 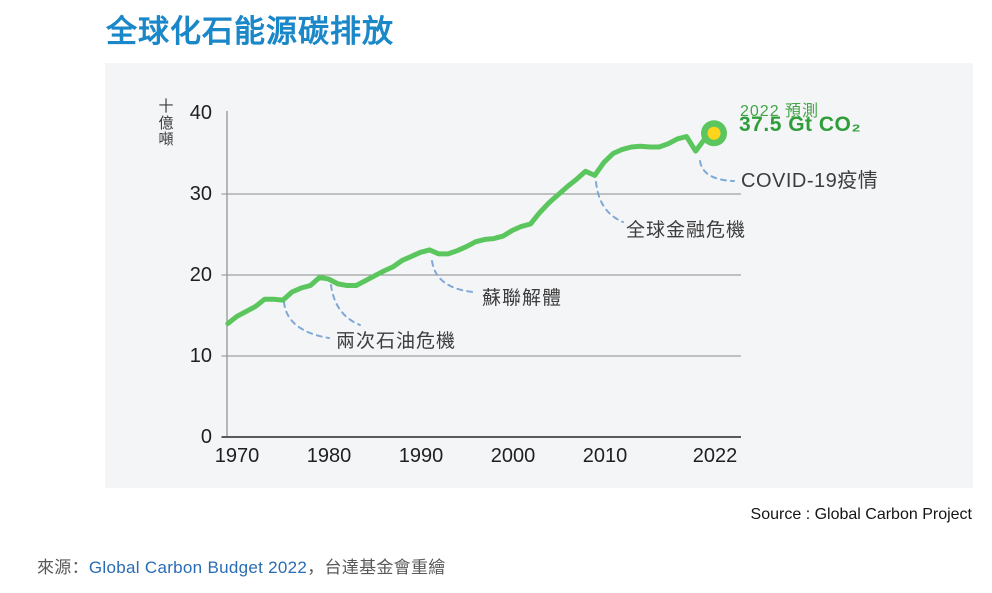 What do you see at coordinates (717, 171) in the screenshot?
I see `leader-covid` at bounding box center [717, 171].